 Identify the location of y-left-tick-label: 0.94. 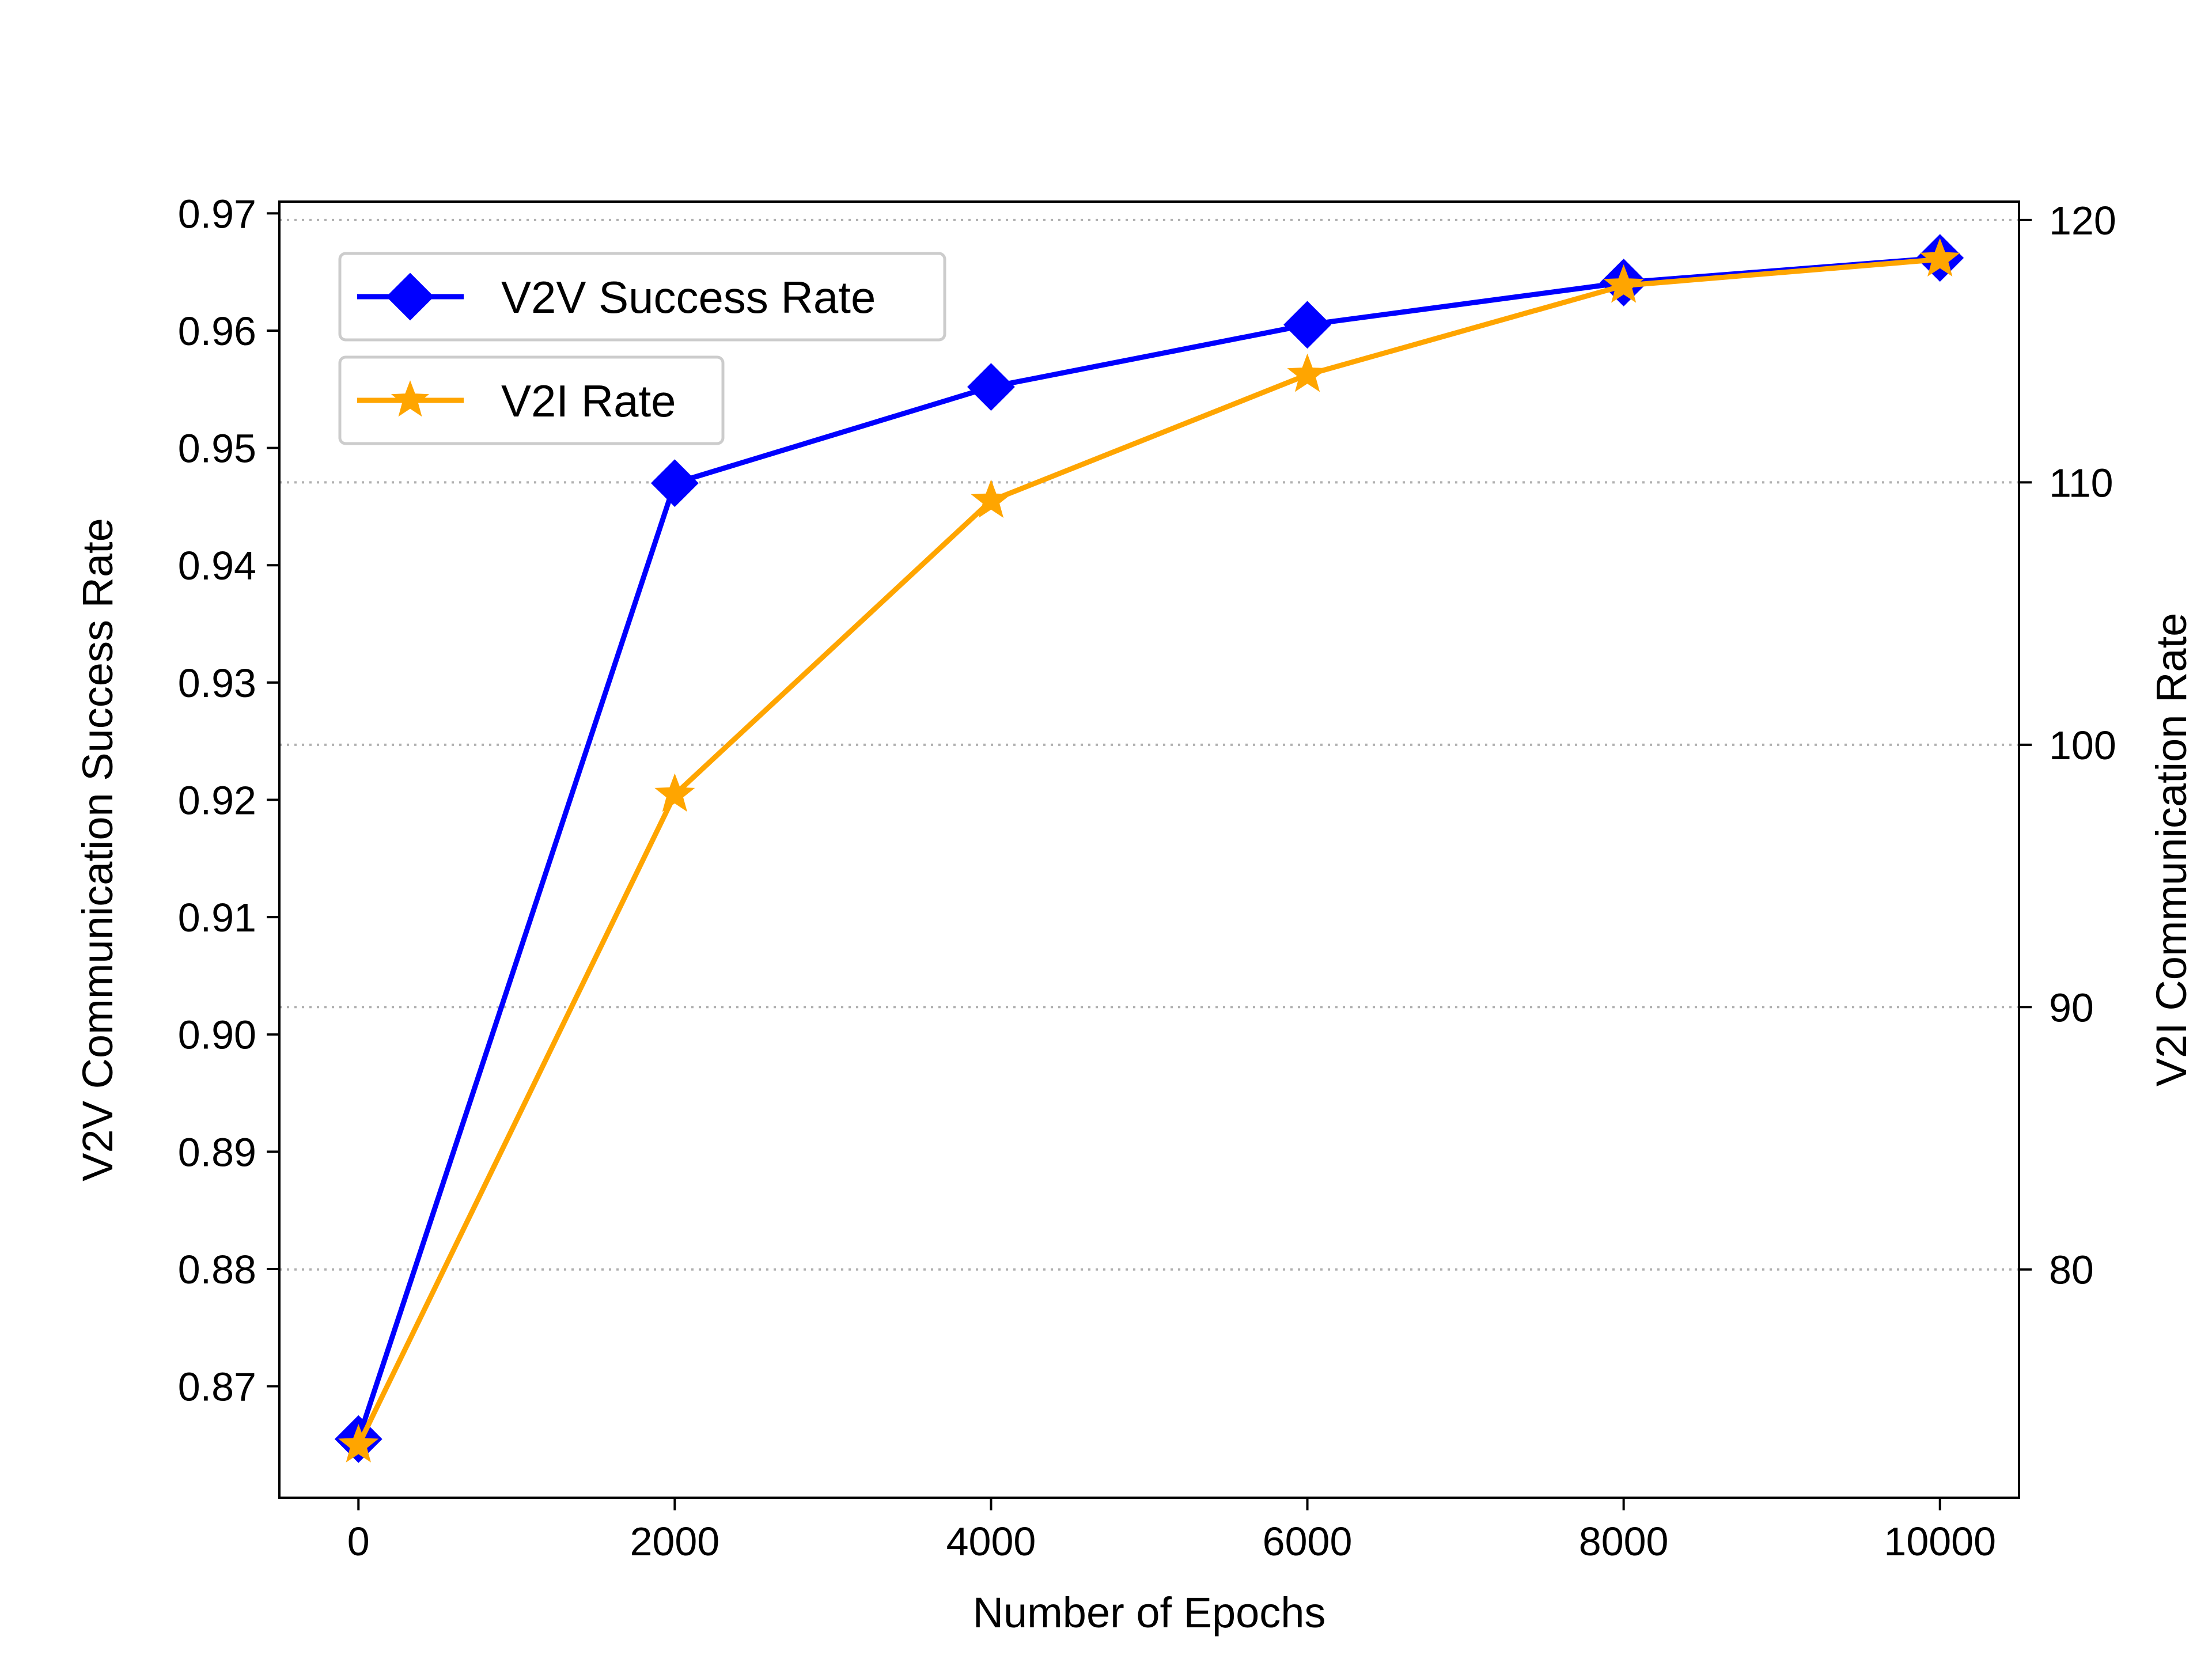
(217, 565).